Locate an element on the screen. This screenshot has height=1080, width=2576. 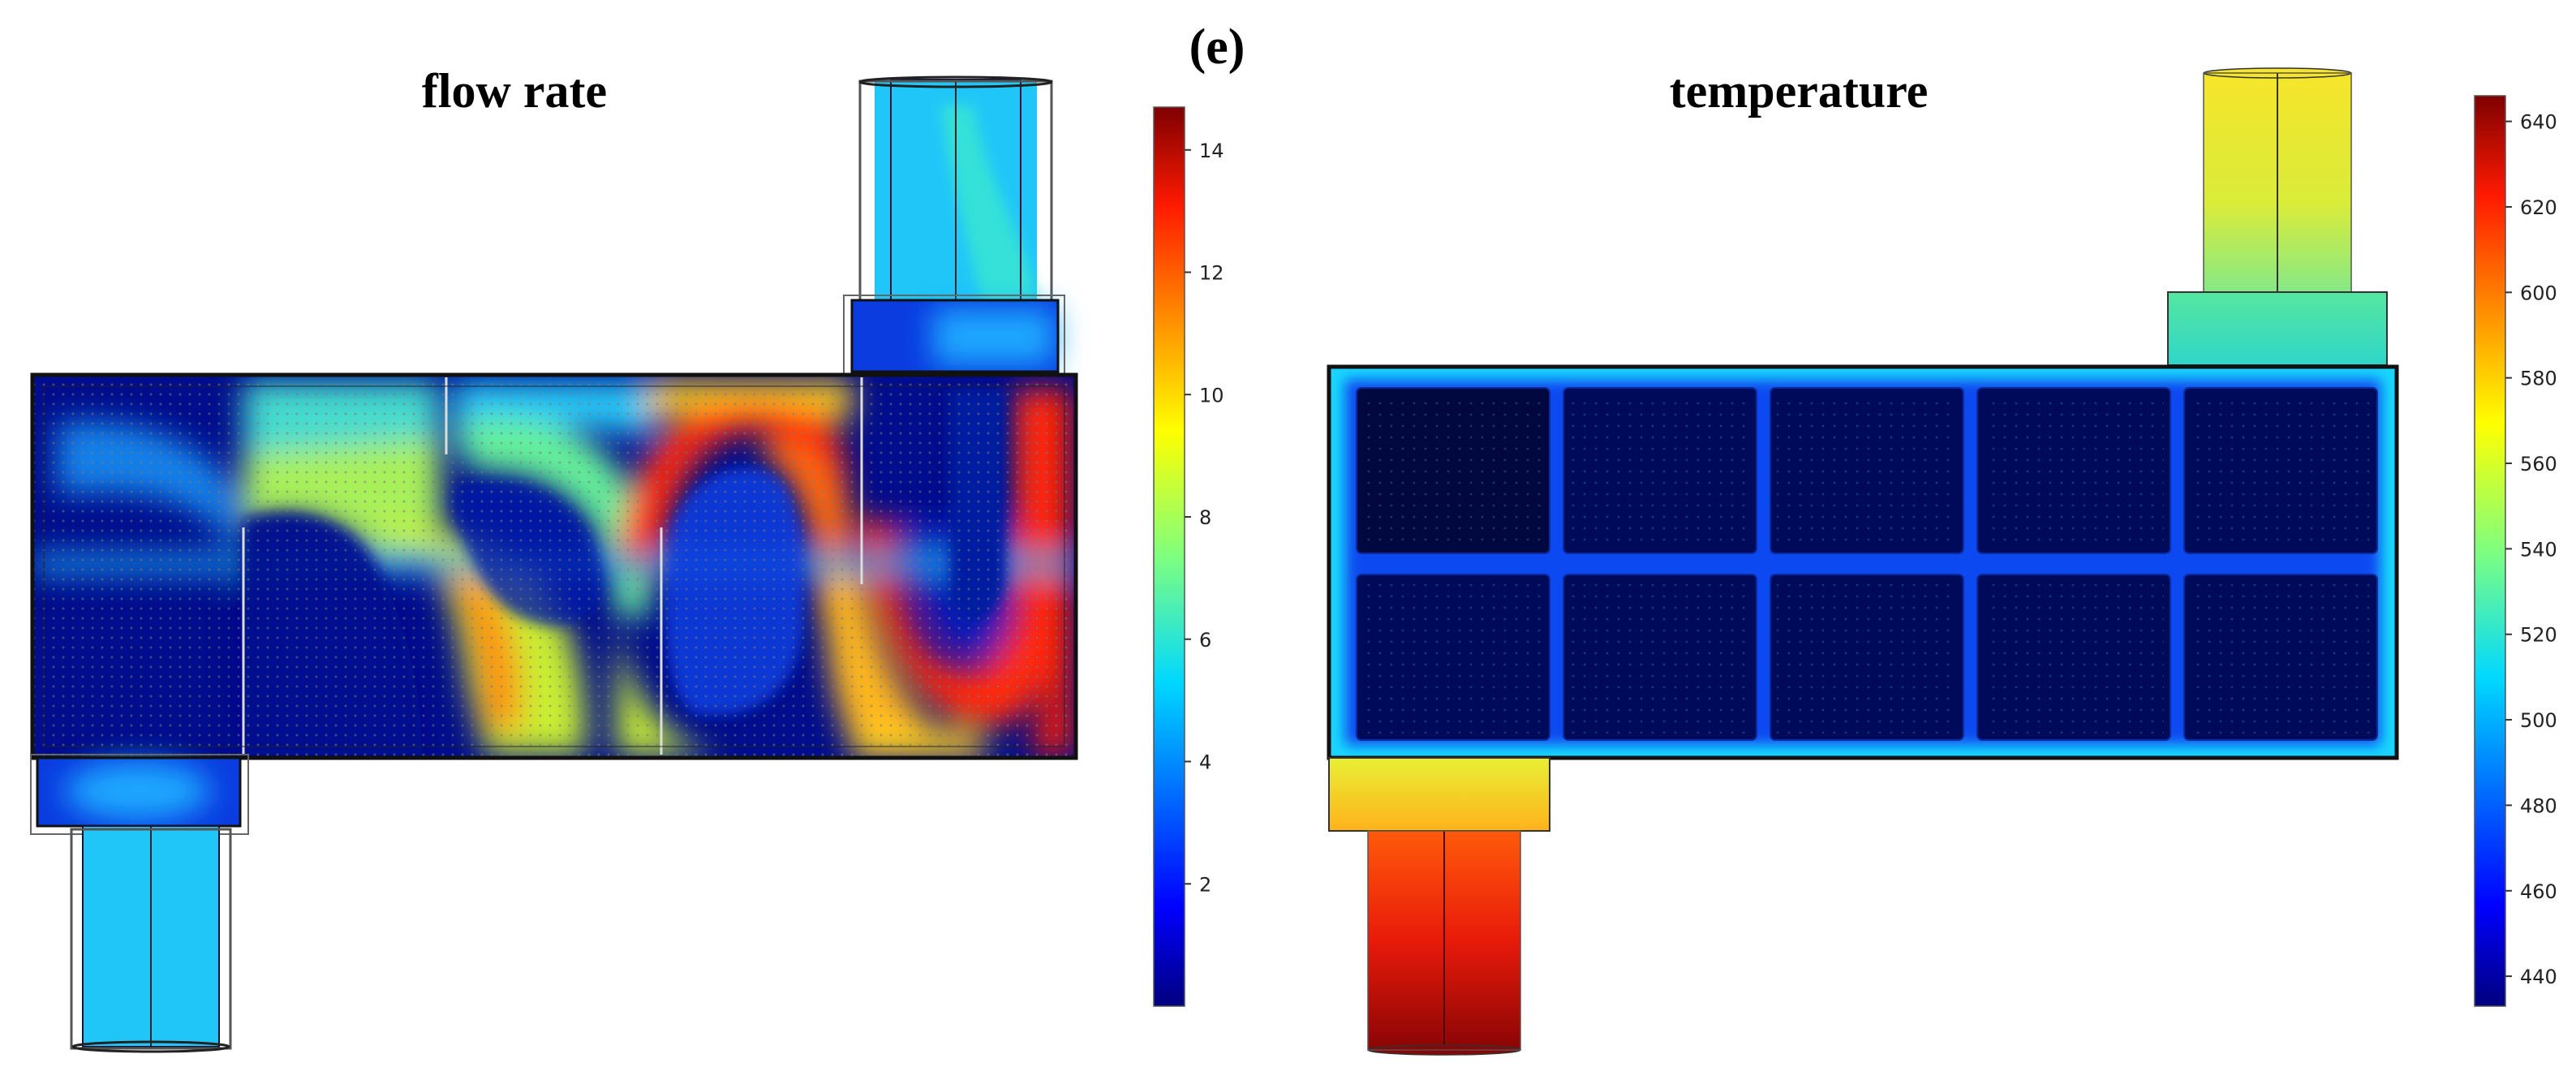
flow-colorbar-tick-label: 12 is located at coordinates (1211, 273).